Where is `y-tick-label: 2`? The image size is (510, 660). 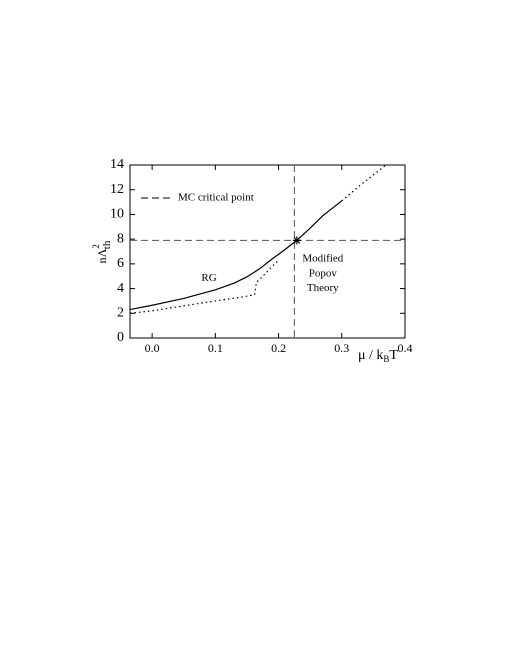
y-tick-label: 2 is located at coordinates (120, 313).